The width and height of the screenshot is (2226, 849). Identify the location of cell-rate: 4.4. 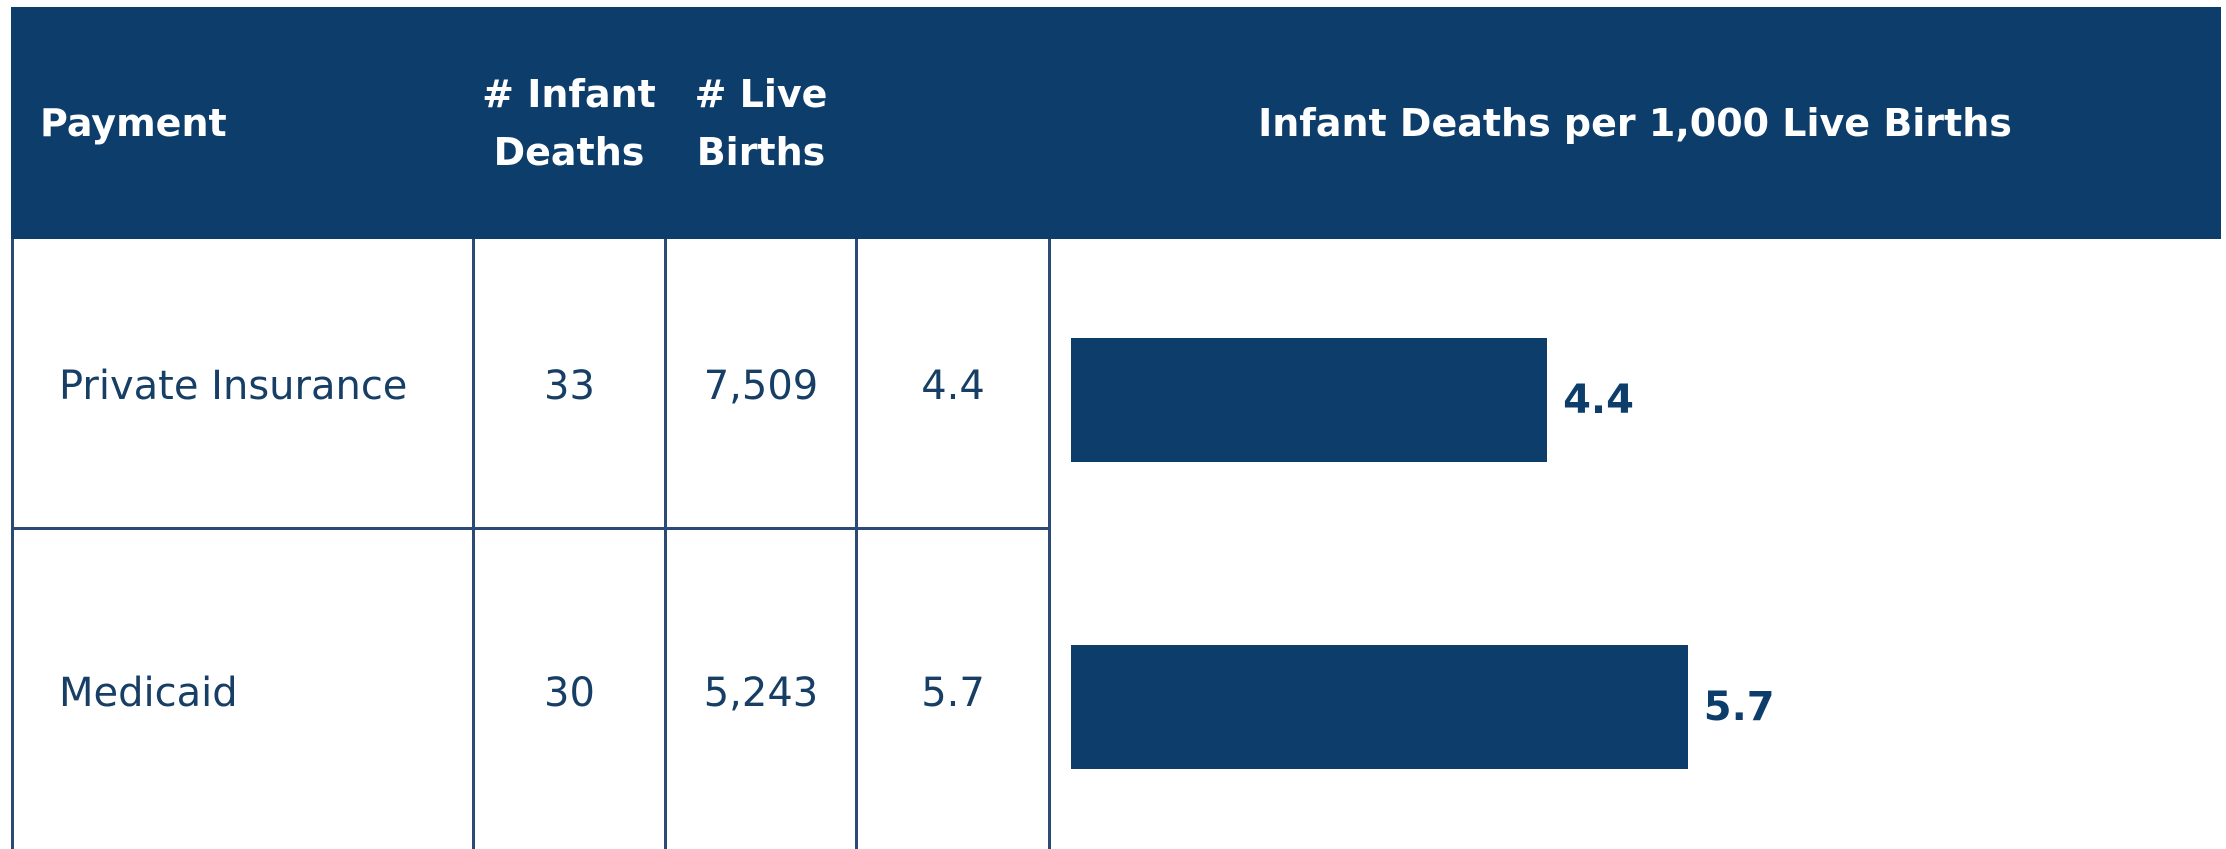
(953, 386).